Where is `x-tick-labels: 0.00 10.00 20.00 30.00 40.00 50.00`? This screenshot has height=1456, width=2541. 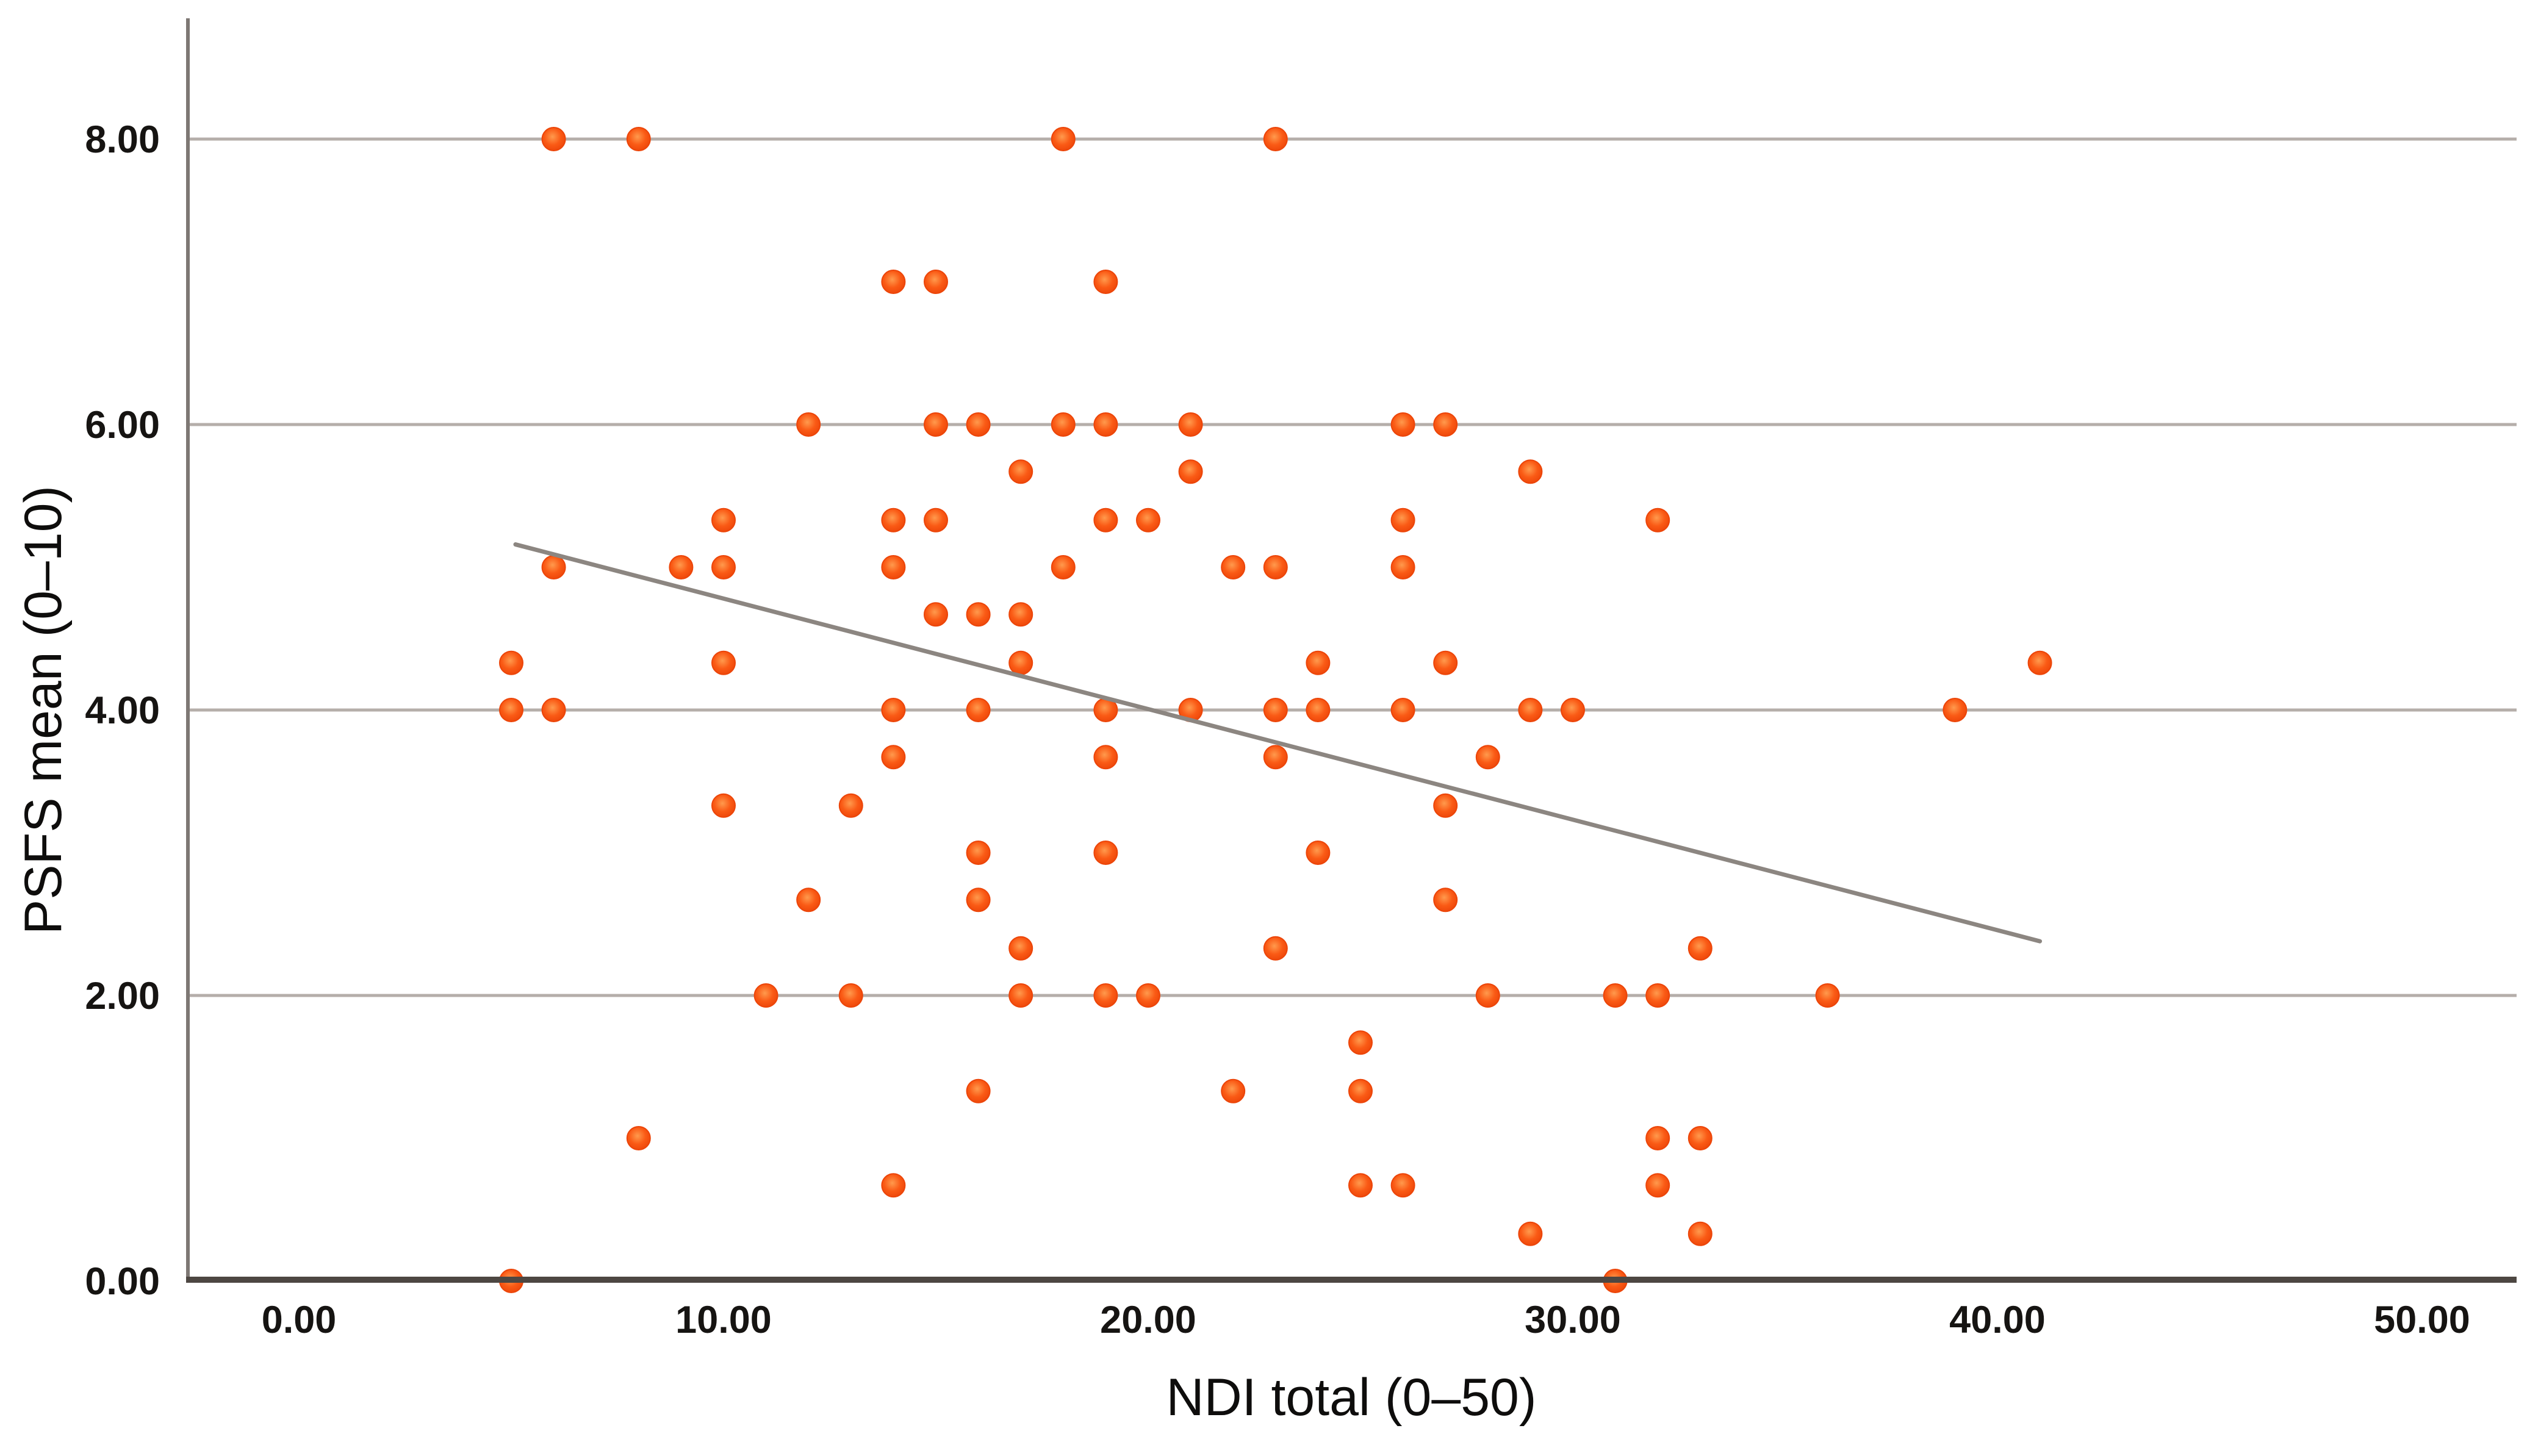 x-tick-labels: 0.00 10.00 20.00 30.00 40.00 50.00 is located at coordinates (1366, 1320).